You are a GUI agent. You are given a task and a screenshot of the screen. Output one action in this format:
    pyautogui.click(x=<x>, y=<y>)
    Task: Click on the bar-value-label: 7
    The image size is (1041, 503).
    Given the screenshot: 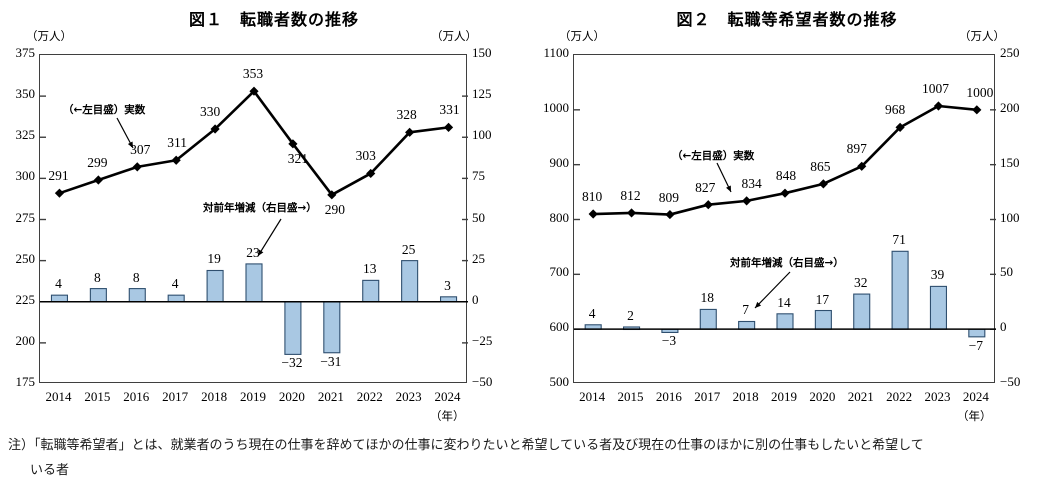 What is the action you would take?
    pyautogui.click(x=745, y=310)
    